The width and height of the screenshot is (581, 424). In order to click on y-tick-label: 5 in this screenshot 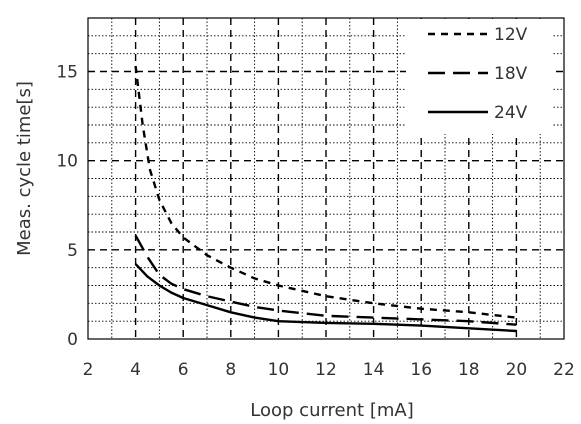, I will do `click(72, 251)`.